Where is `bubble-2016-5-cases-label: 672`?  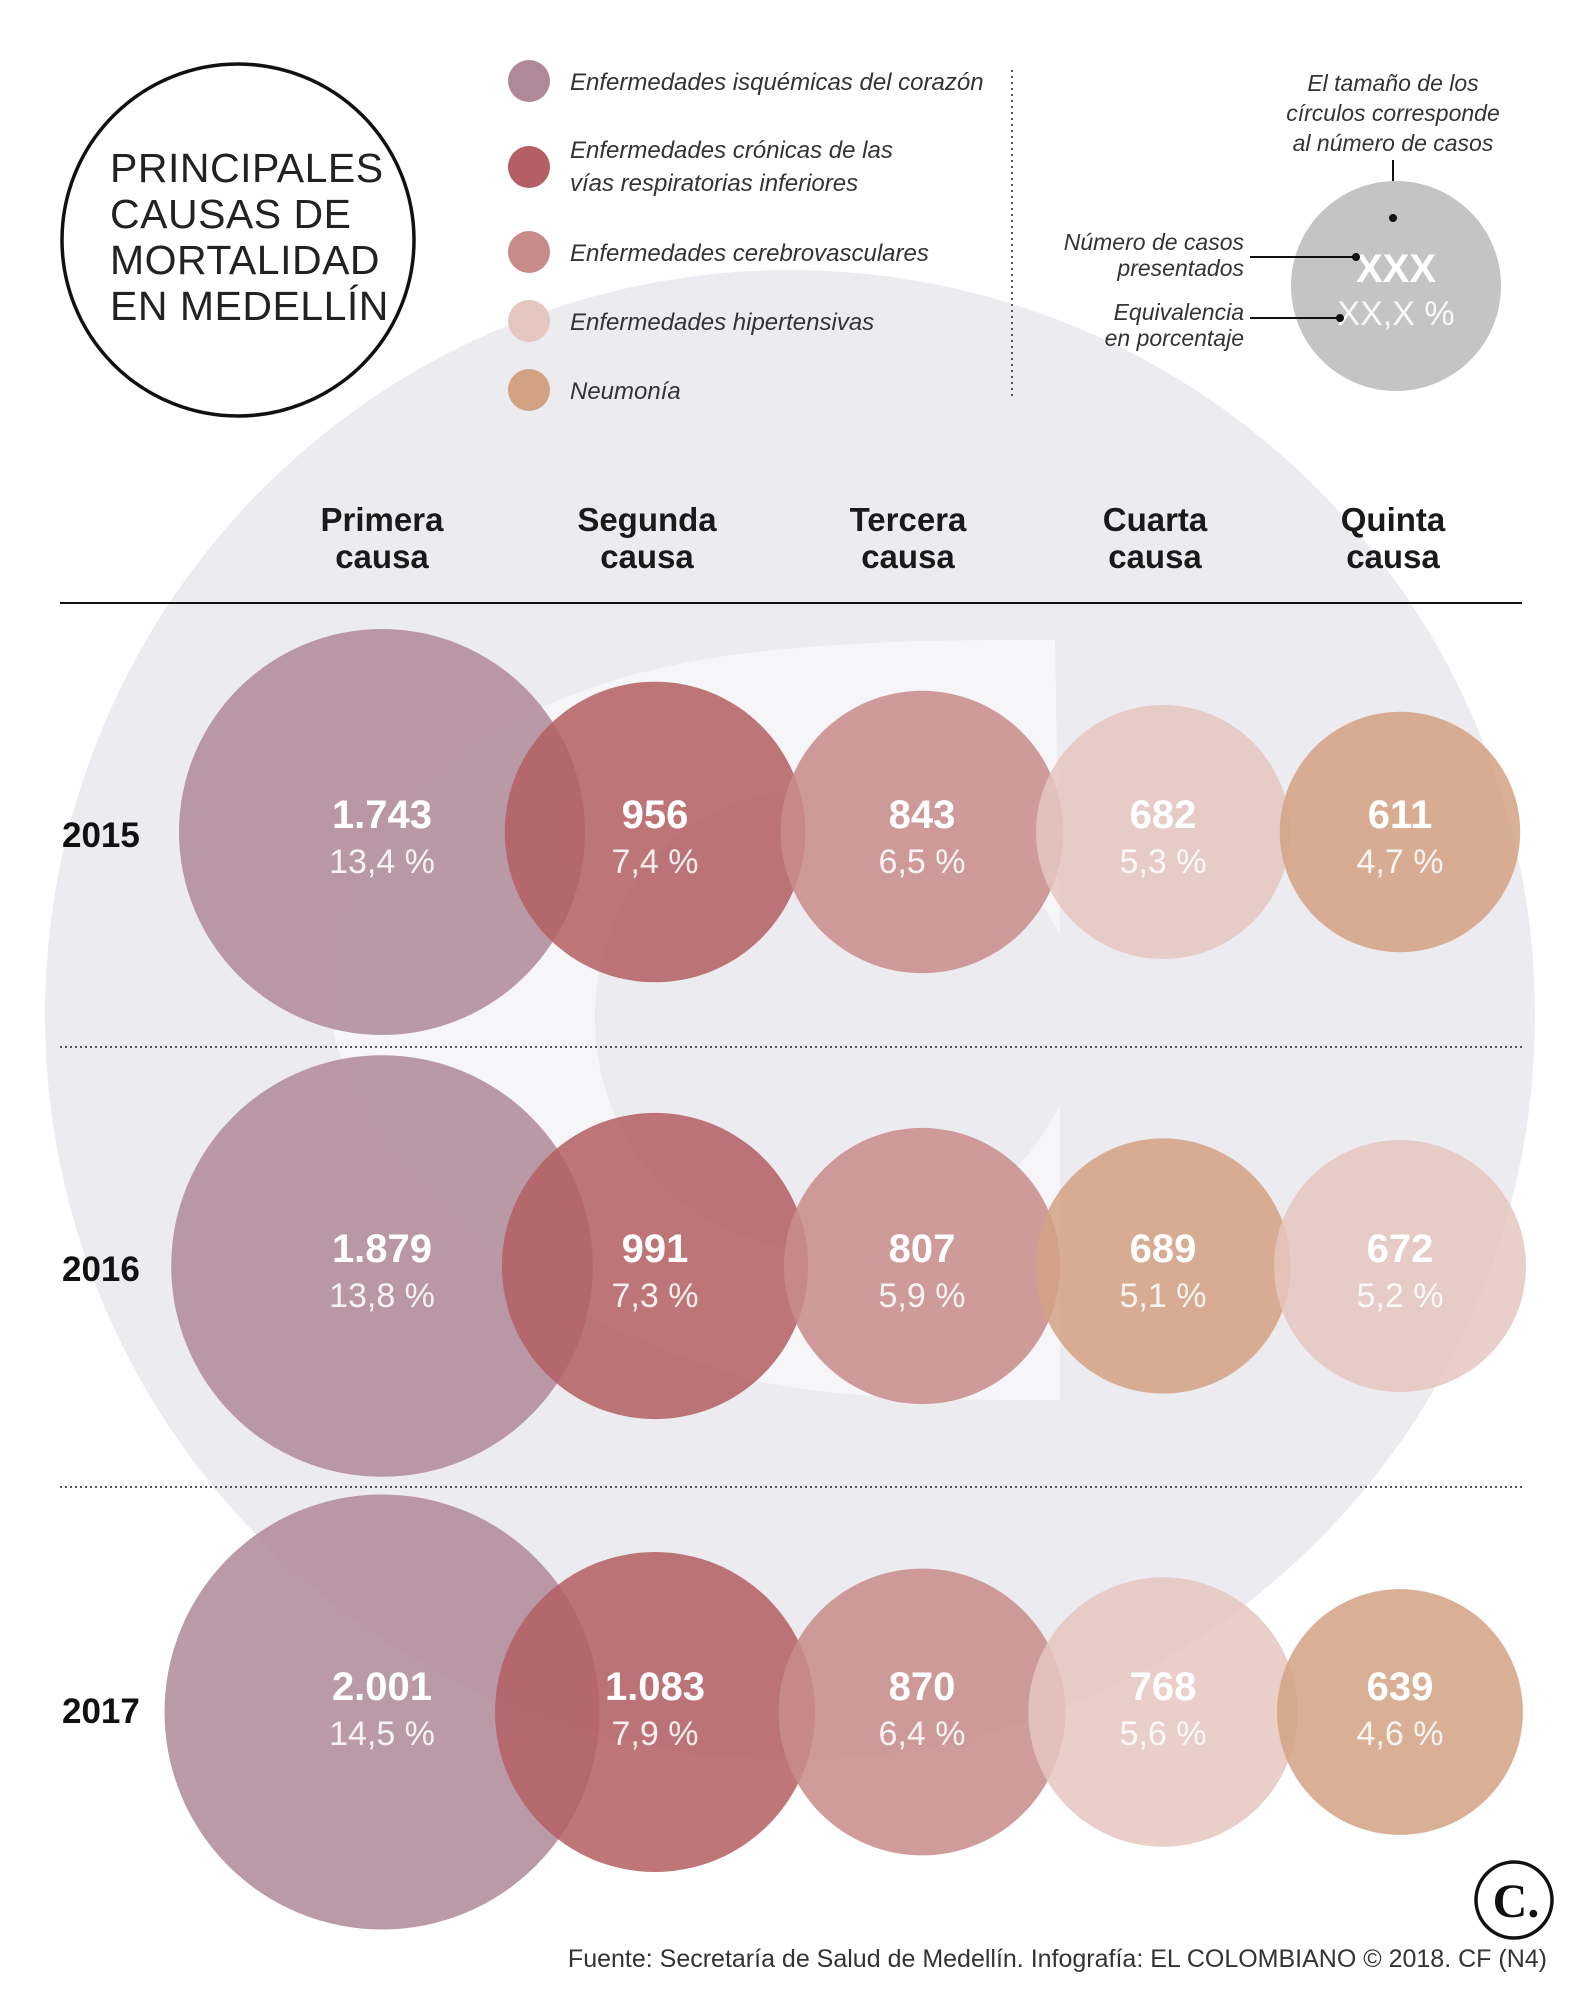
bubble-2016-5-cases-label: 672 is located at coordinates (1400, 1249).